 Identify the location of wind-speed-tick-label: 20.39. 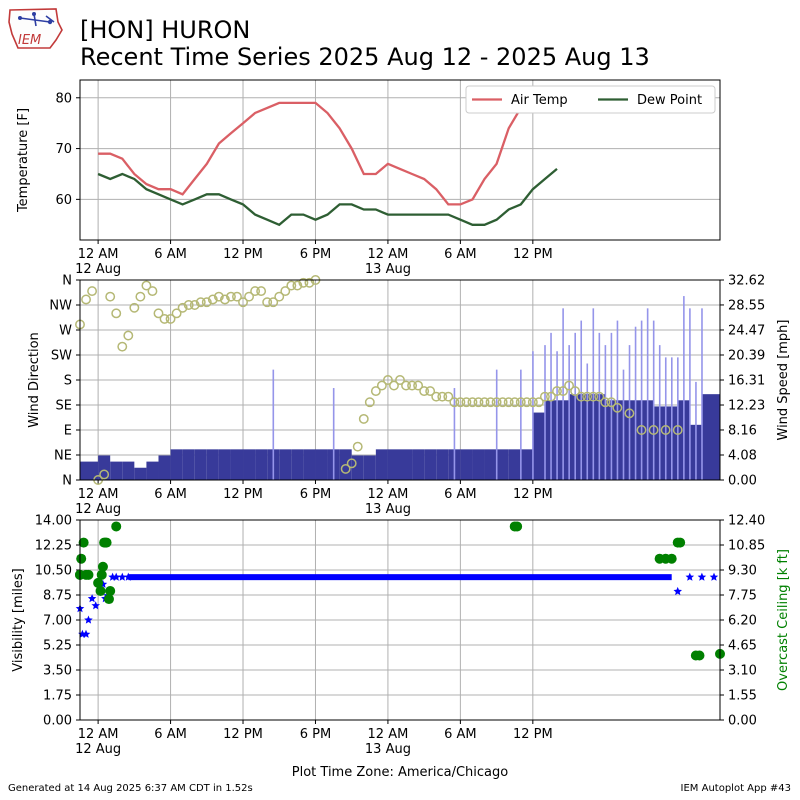
(746, 355).